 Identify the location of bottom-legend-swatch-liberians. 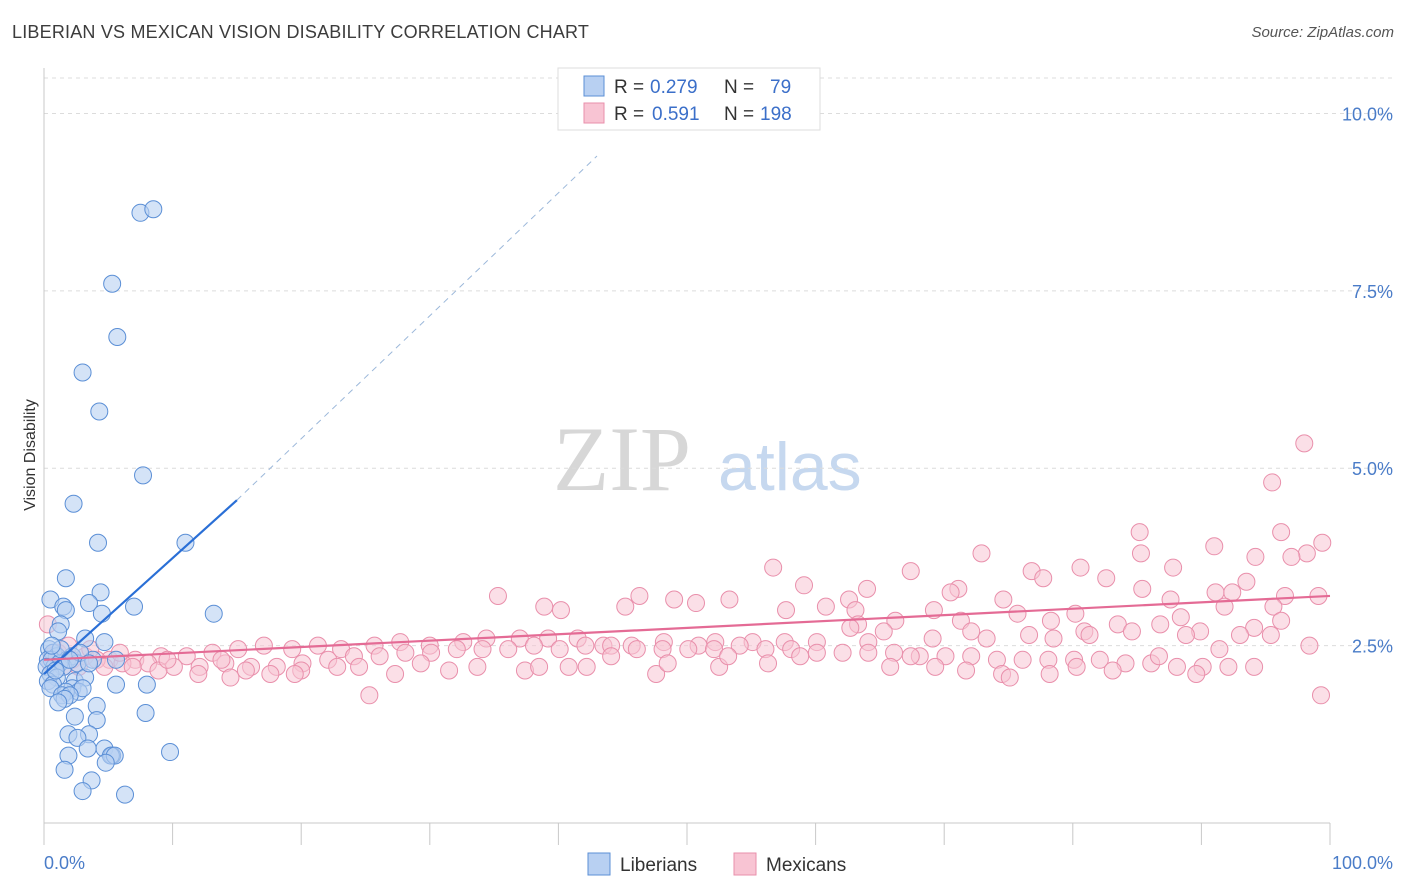
(599, 864).